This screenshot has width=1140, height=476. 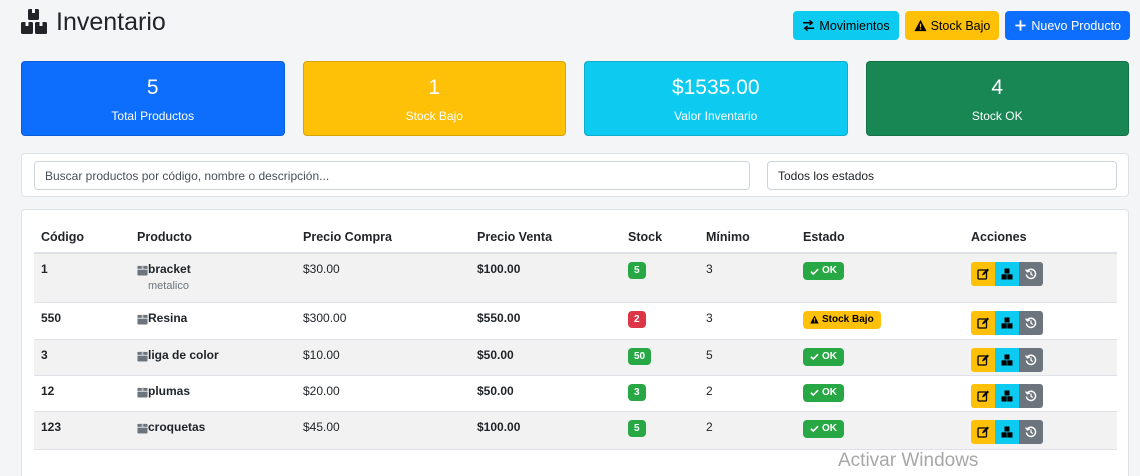 What do you see at coordinates (434, 98) in the screenshot?
I see `stat-card-stock-bajo: 1 Stock Bajo` at bounding box center [434, 98].